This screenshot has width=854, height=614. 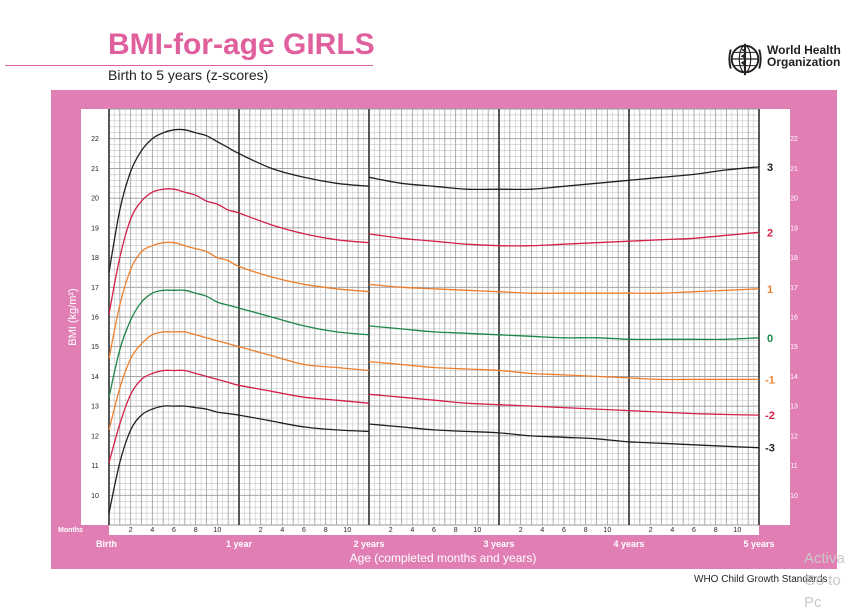 What do you see at coordinates (745, 59) in the screenshot?
I see `who-emblem-icon` at bounding box center [745, 59].